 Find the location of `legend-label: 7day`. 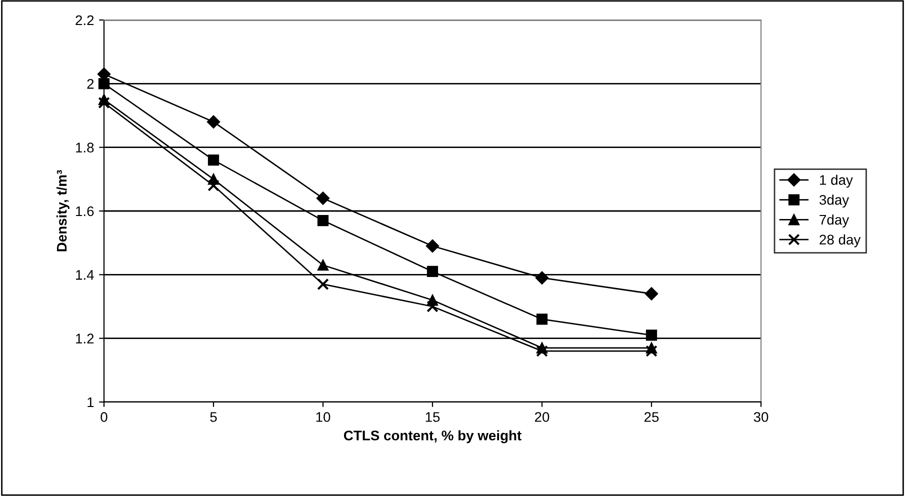

legend-label: 7day is located at coordinates (835, 221).